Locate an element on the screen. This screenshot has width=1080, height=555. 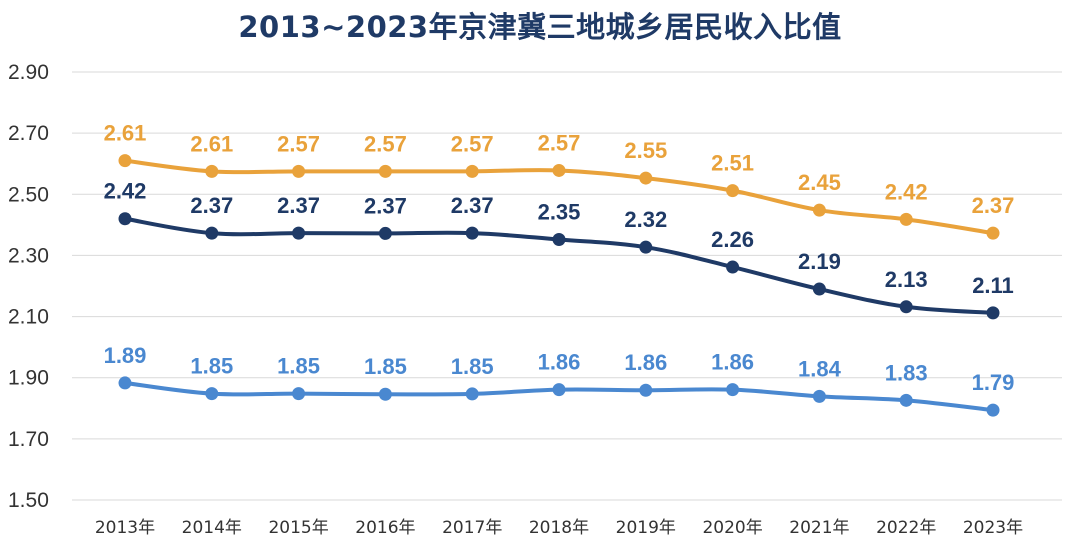
series-line is located at coordinates (559, 265).